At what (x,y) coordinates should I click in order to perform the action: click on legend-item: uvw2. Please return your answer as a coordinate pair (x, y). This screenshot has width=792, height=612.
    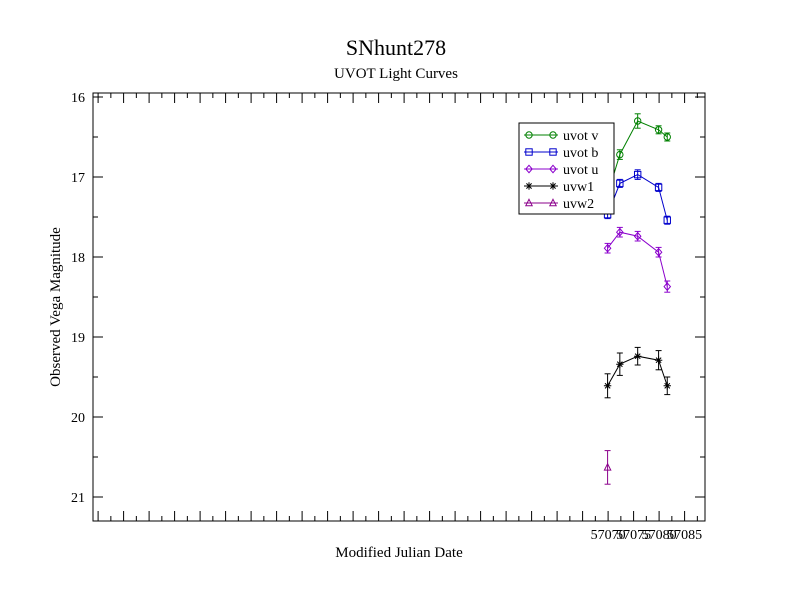
    Looking at the image, I should click on (559, 204).